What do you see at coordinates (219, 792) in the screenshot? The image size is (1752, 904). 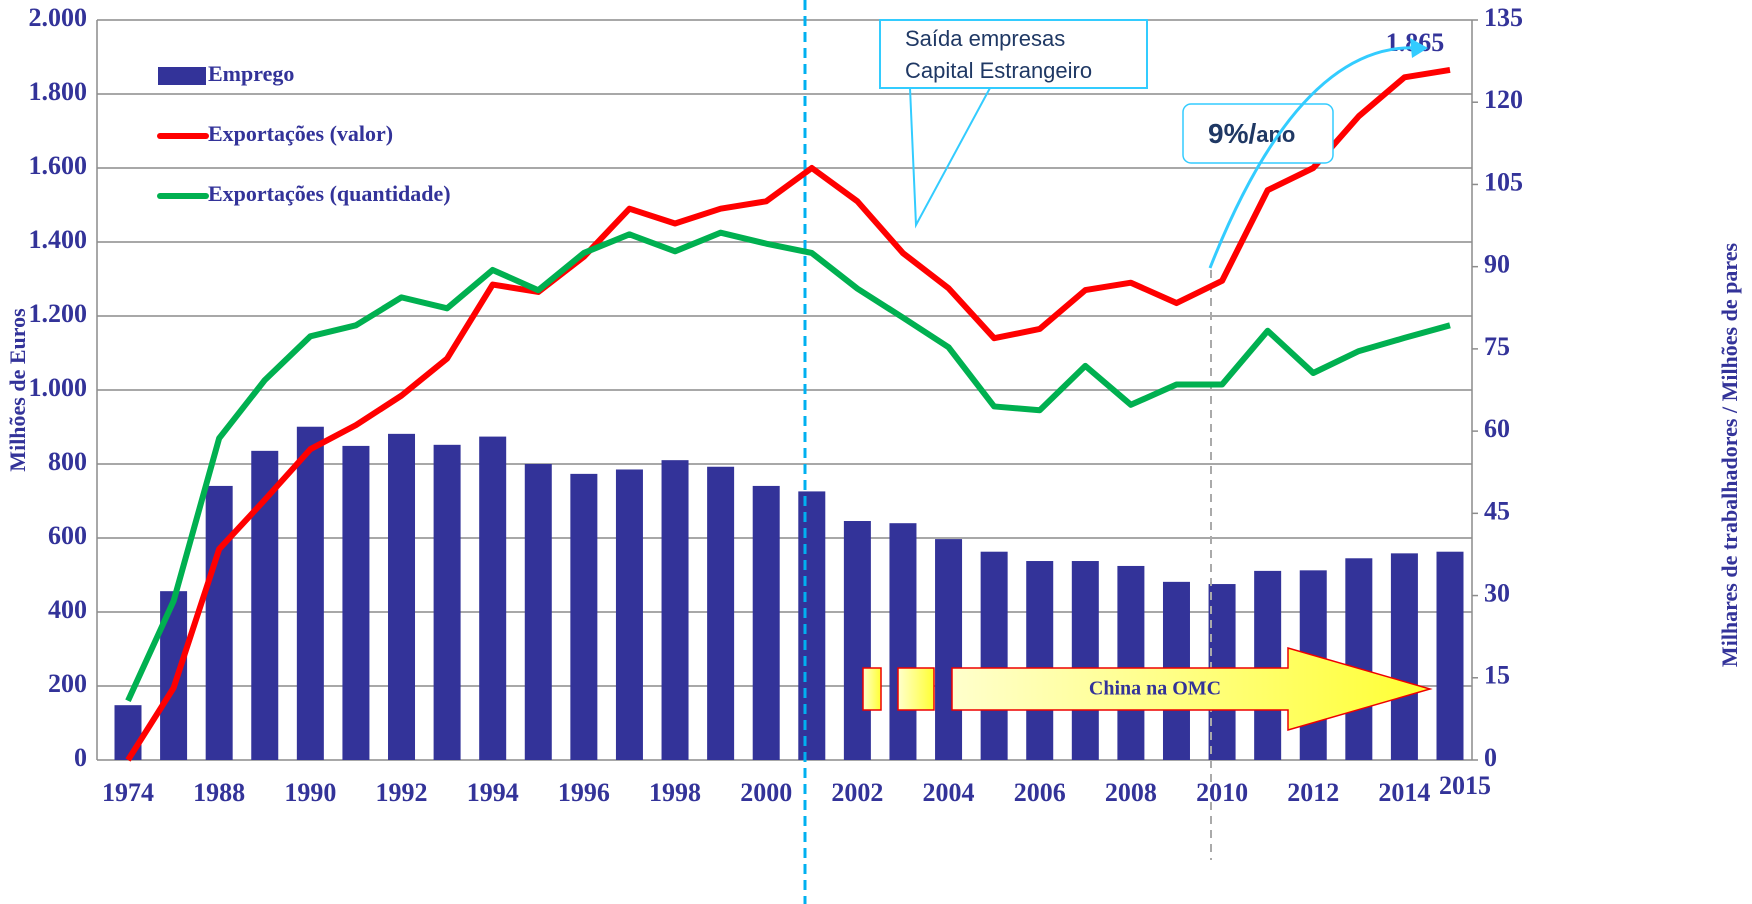 I see `x-tick-label: 1988` at bounding box center [219, 792].